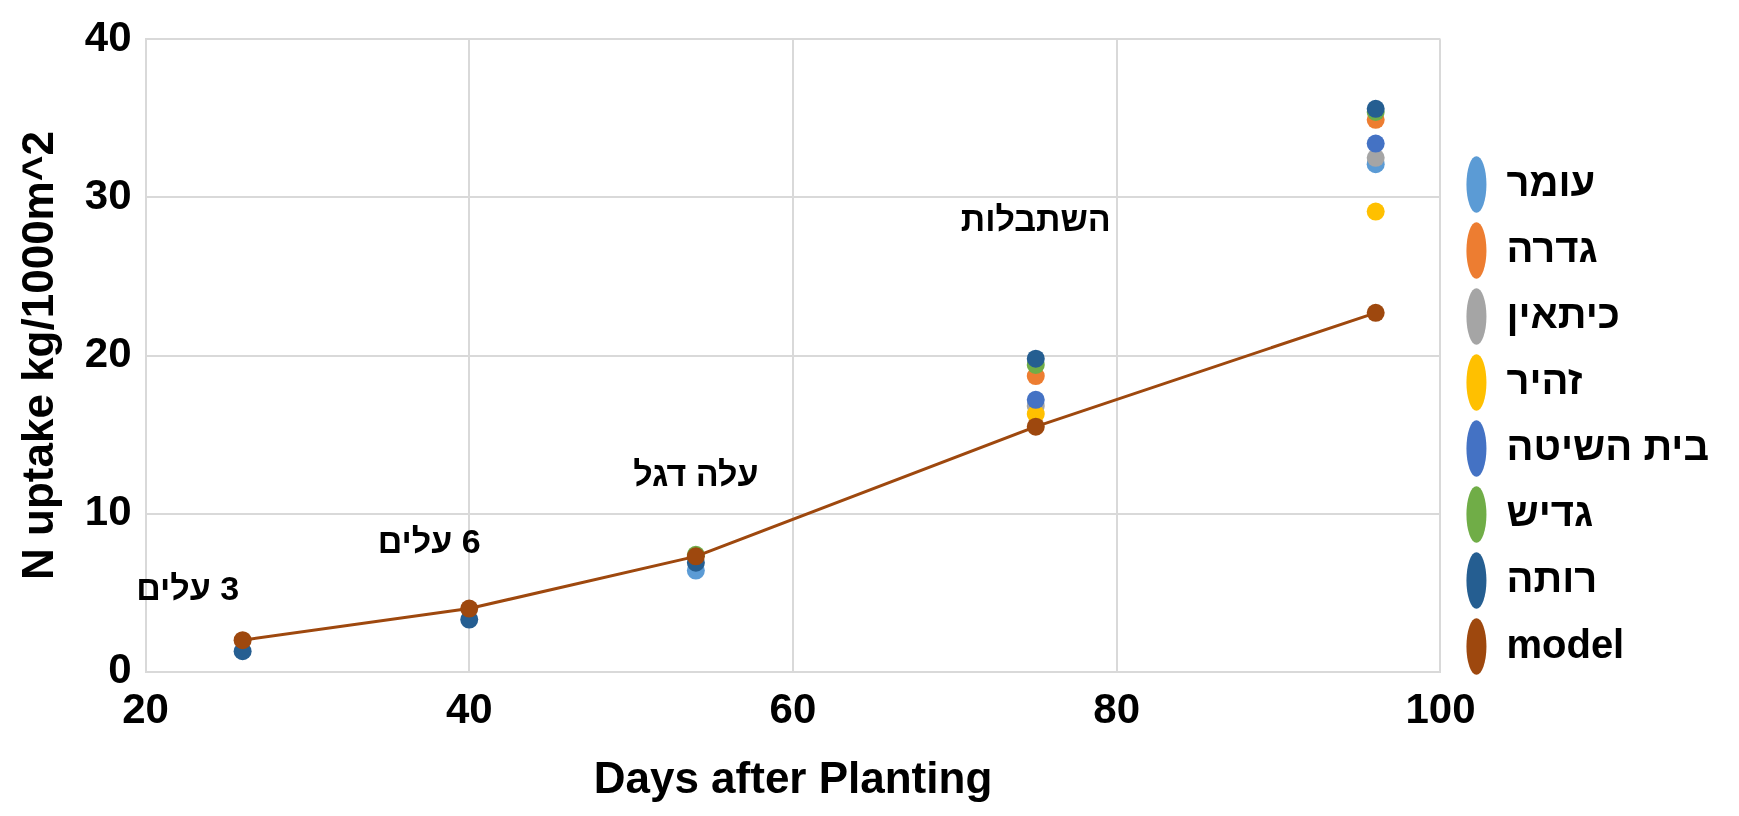  What do you see at coordinates (1552, 577) in the screenshot?
I see `legend-label: רותה` at bounding box center [1552, 577].